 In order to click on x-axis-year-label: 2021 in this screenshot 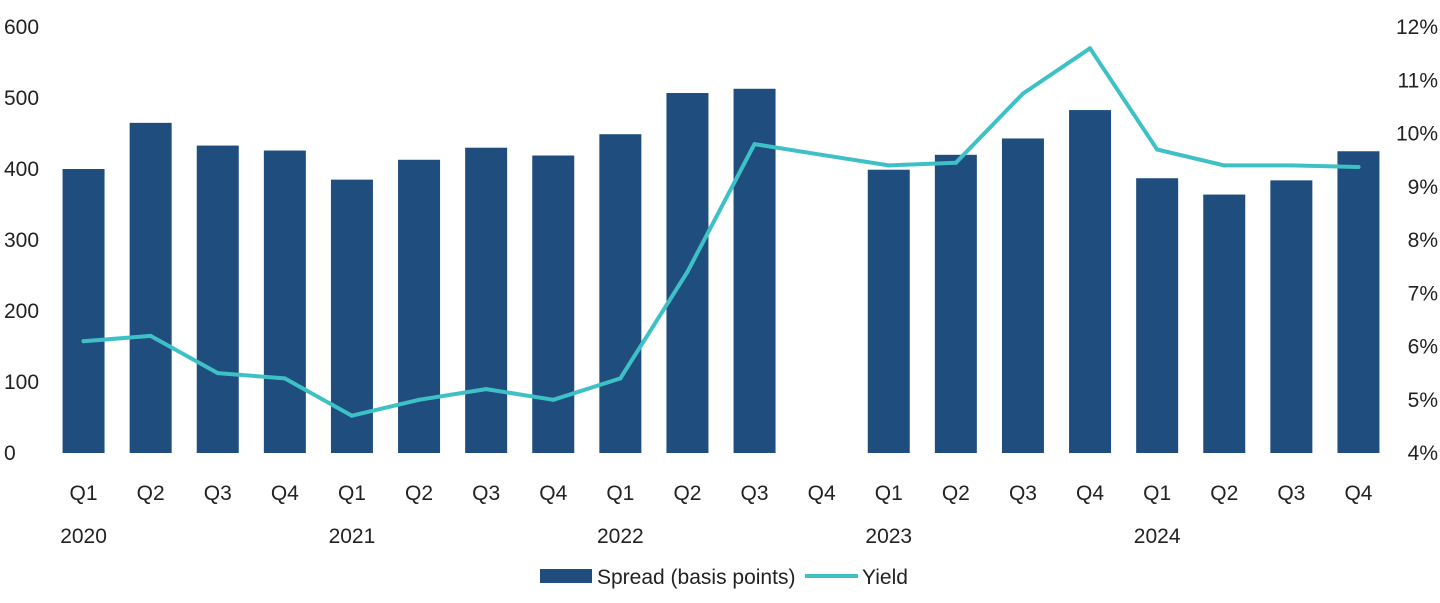, I will do `click(352, 536)`.